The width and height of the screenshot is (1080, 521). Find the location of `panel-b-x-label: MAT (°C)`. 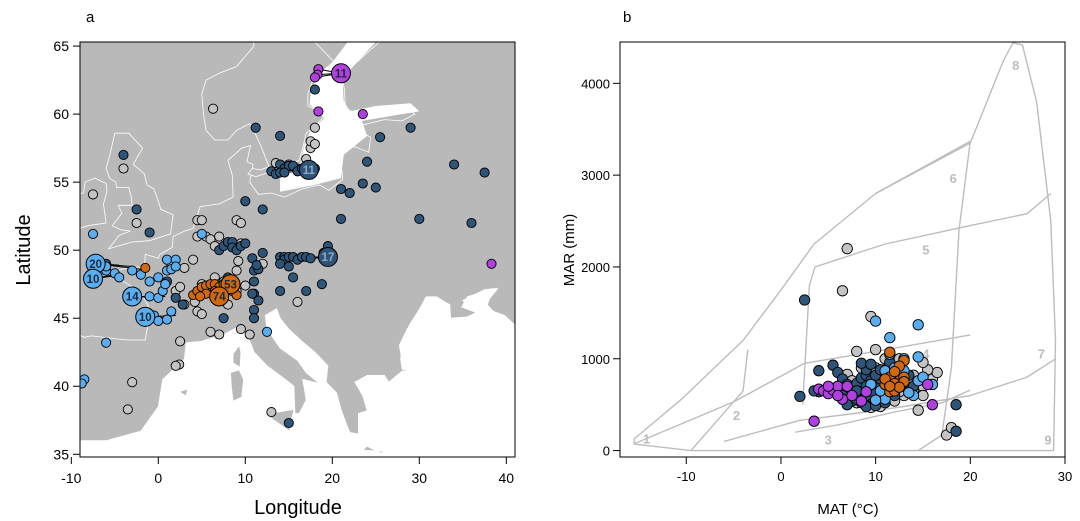

panel-b-x-label: MAT (°C) is located at coordinates (847, 509).